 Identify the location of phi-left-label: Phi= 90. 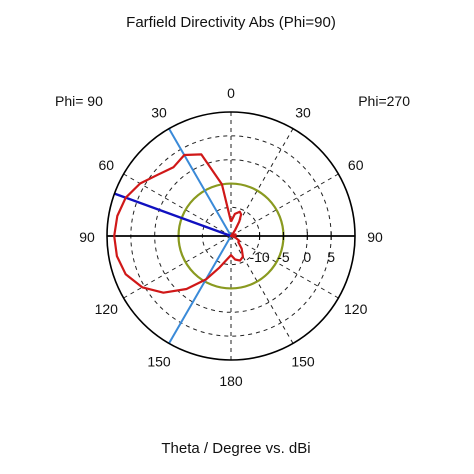
(79, 101).